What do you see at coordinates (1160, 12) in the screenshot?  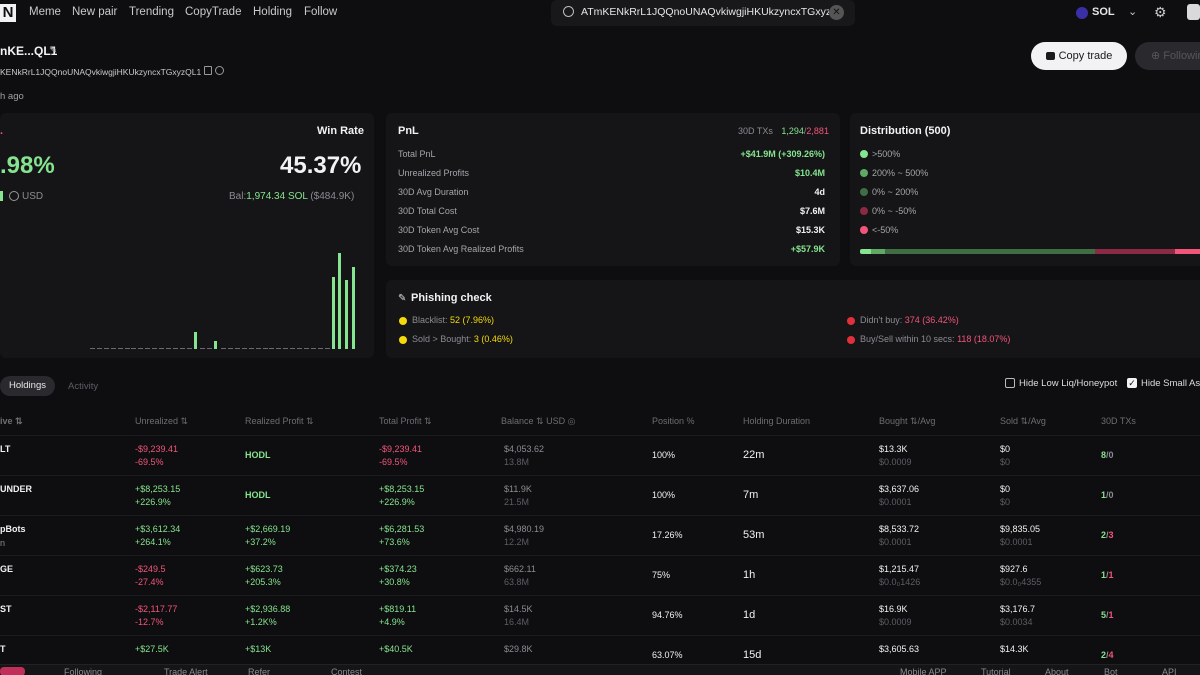 I see `gear-icon: ⚙` at bounding box center [1160, 12].